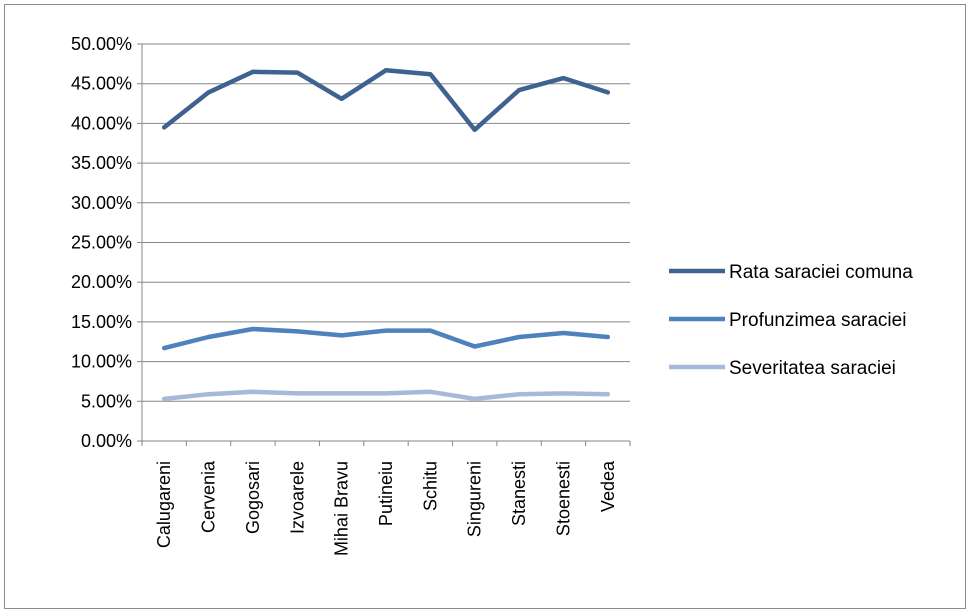 The height and width of the screenshot is (615, 972). What do you see at coordinates (563, 498) in the screenshot?
I see `x-tick-label: Stoenesti` at bounding box center [563, 498].